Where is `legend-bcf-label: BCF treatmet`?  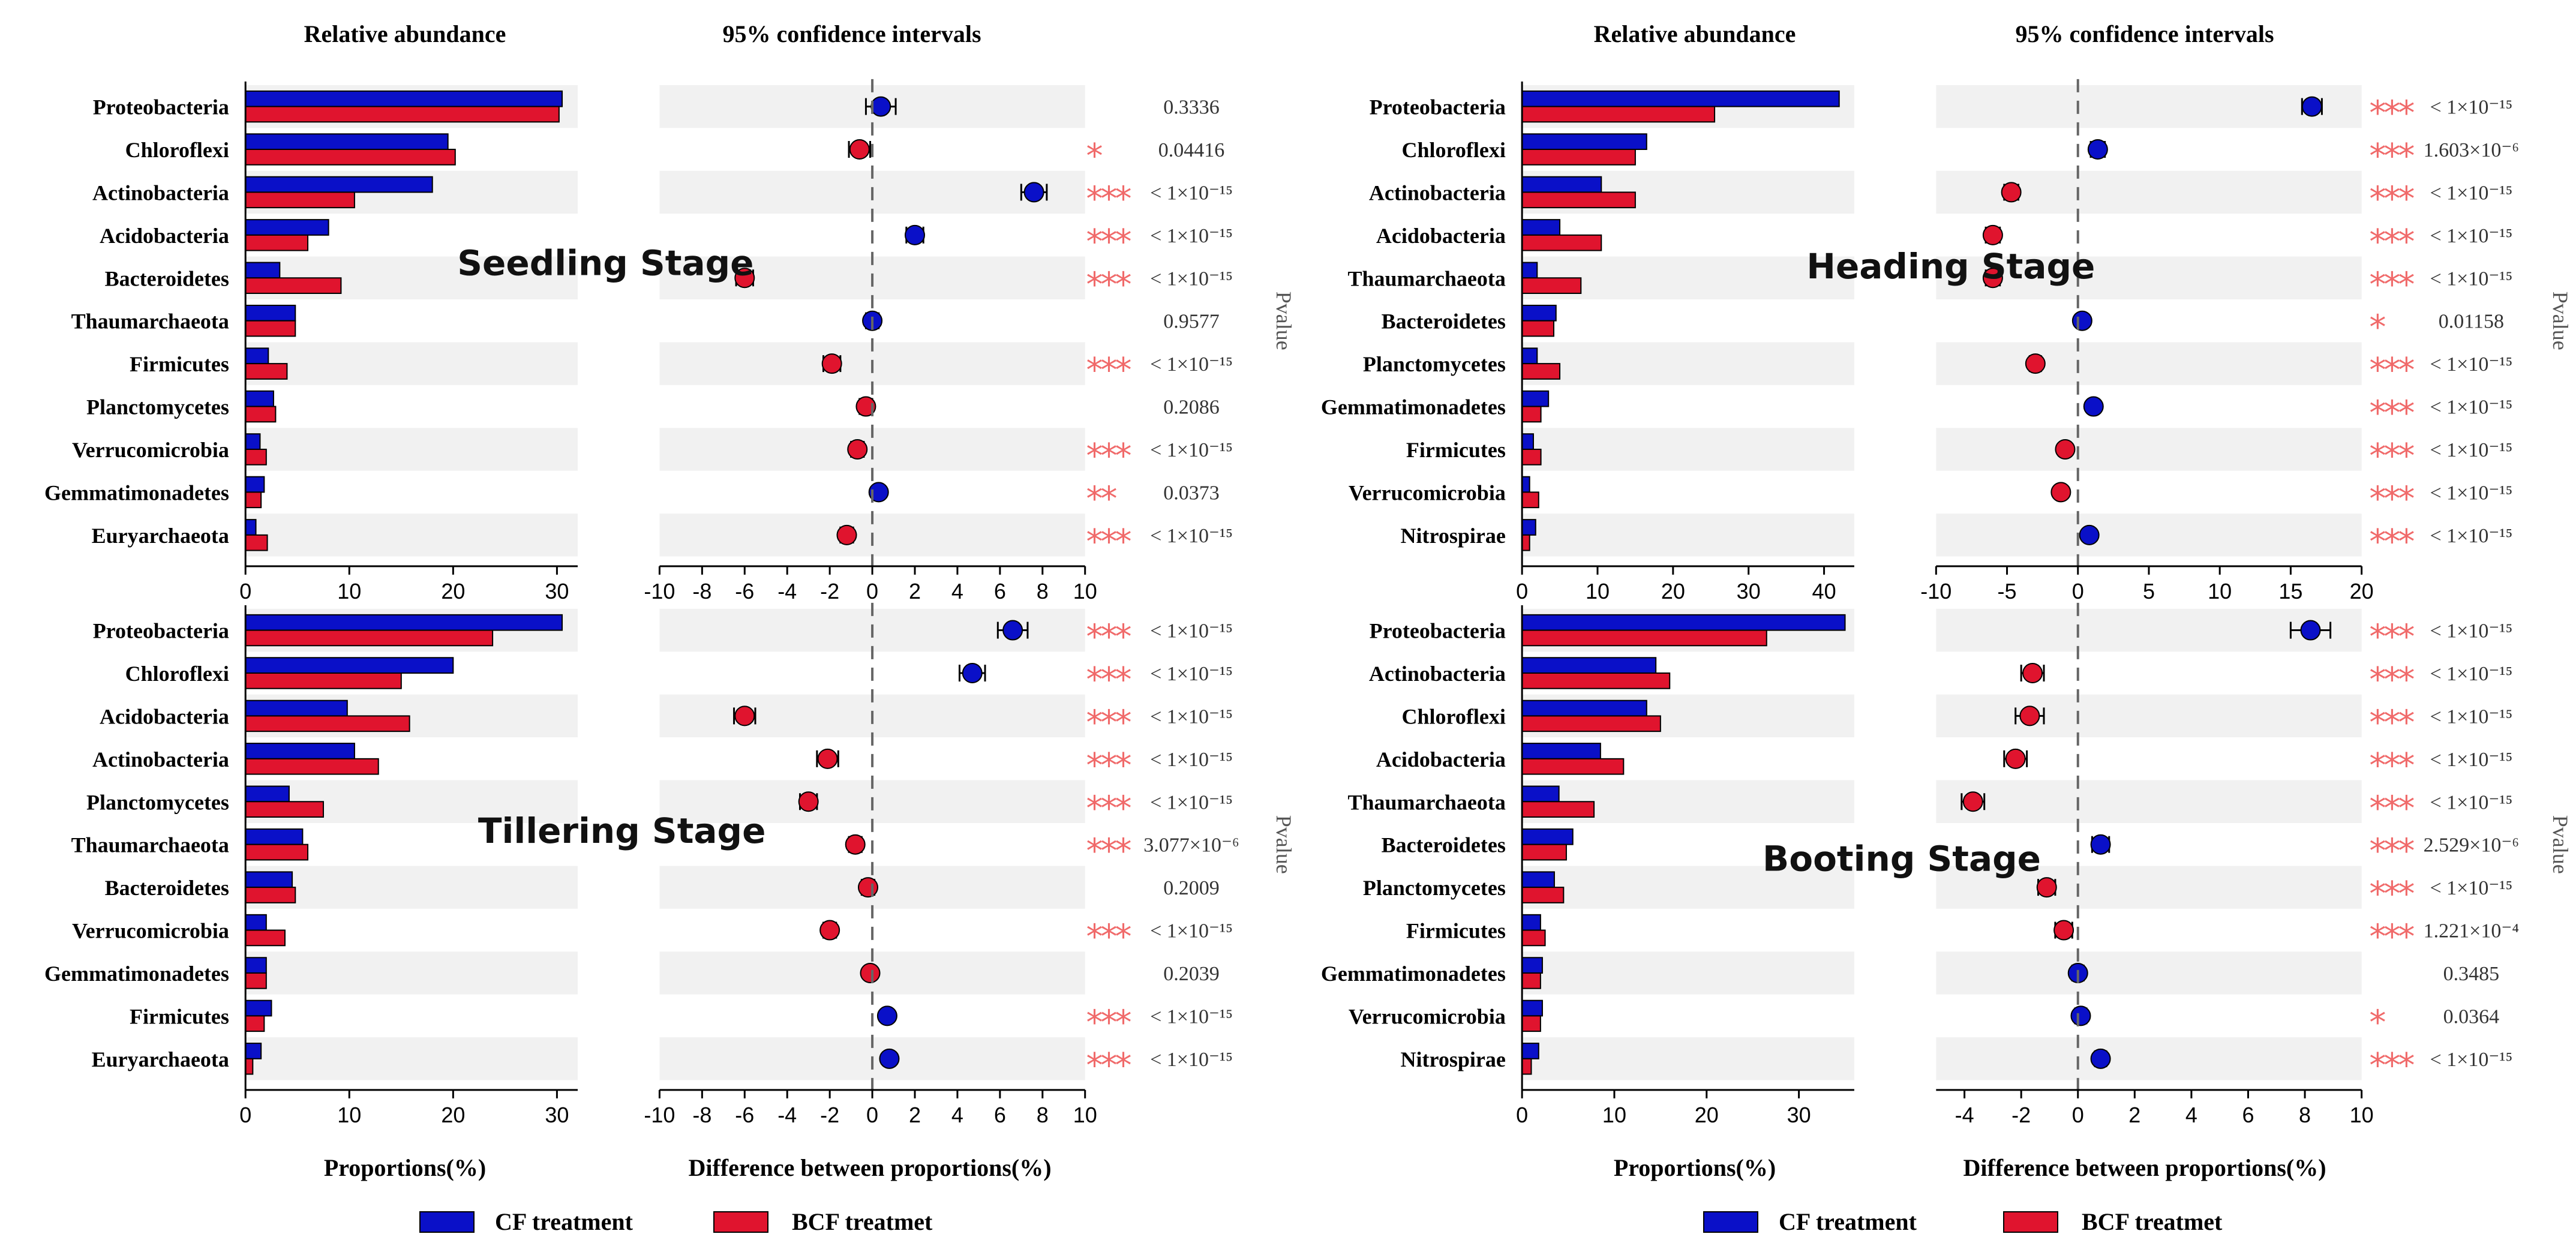
legend-bcf-label: BCF treatmet is located at coordinates (2153, 1221).